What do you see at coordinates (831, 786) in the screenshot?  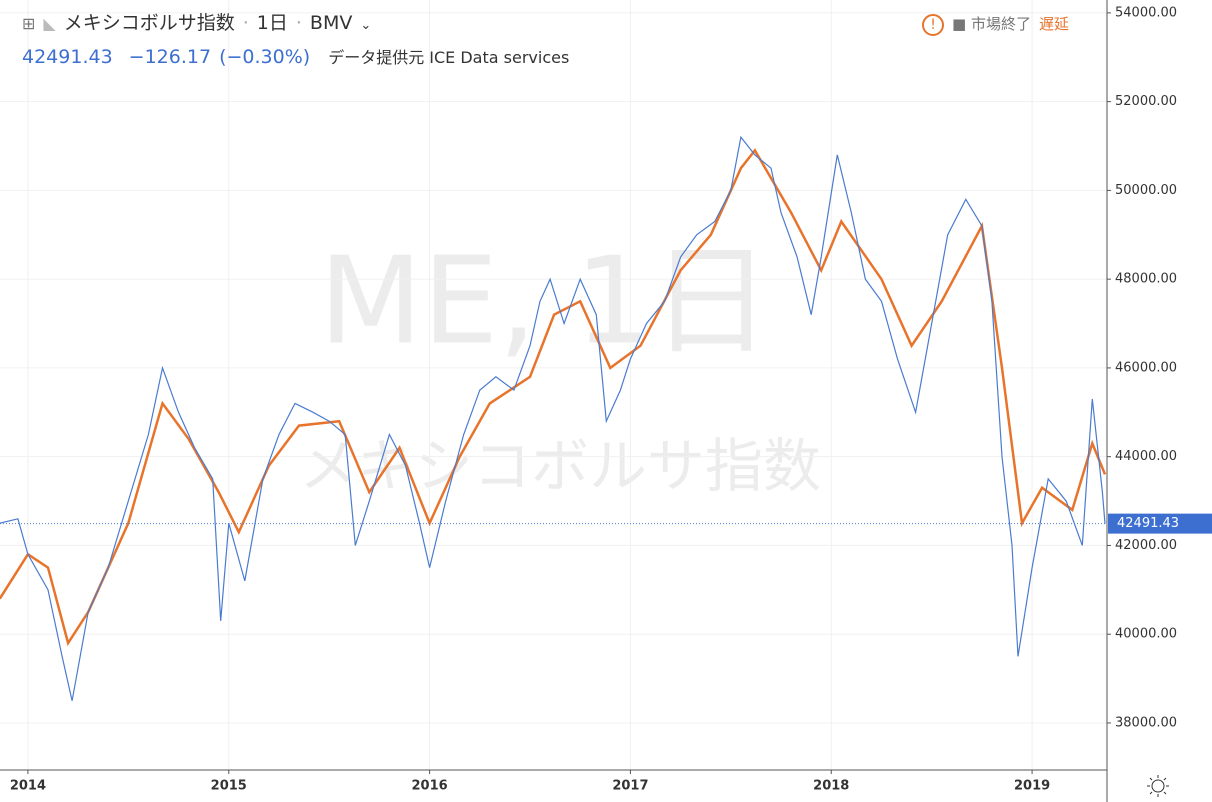 I see `x-tick-label: 2018` at bounding box center [831, 786].